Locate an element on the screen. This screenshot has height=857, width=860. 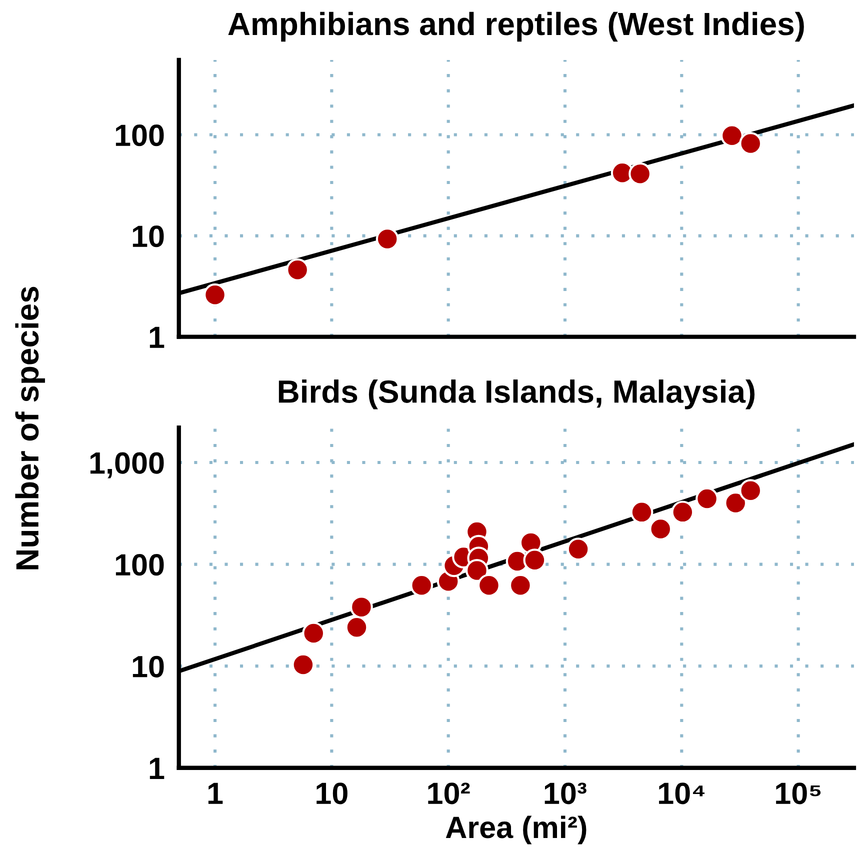
chart-title: Amphibians and reptiles (West Indies) is located at coordinates (516, 27).